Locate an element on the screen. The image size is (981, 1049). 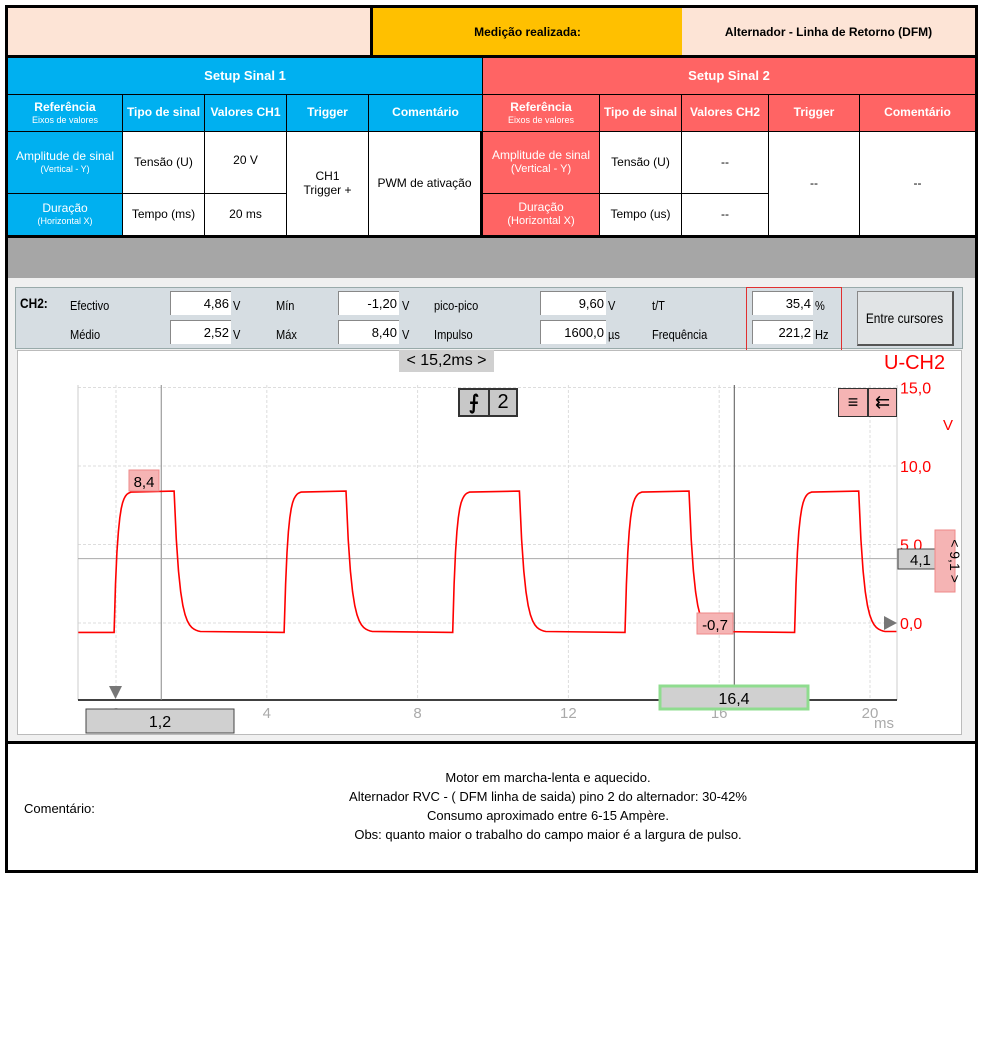
cursor-delta-label: < 15,2ms > is located at coordinates (446, 361).